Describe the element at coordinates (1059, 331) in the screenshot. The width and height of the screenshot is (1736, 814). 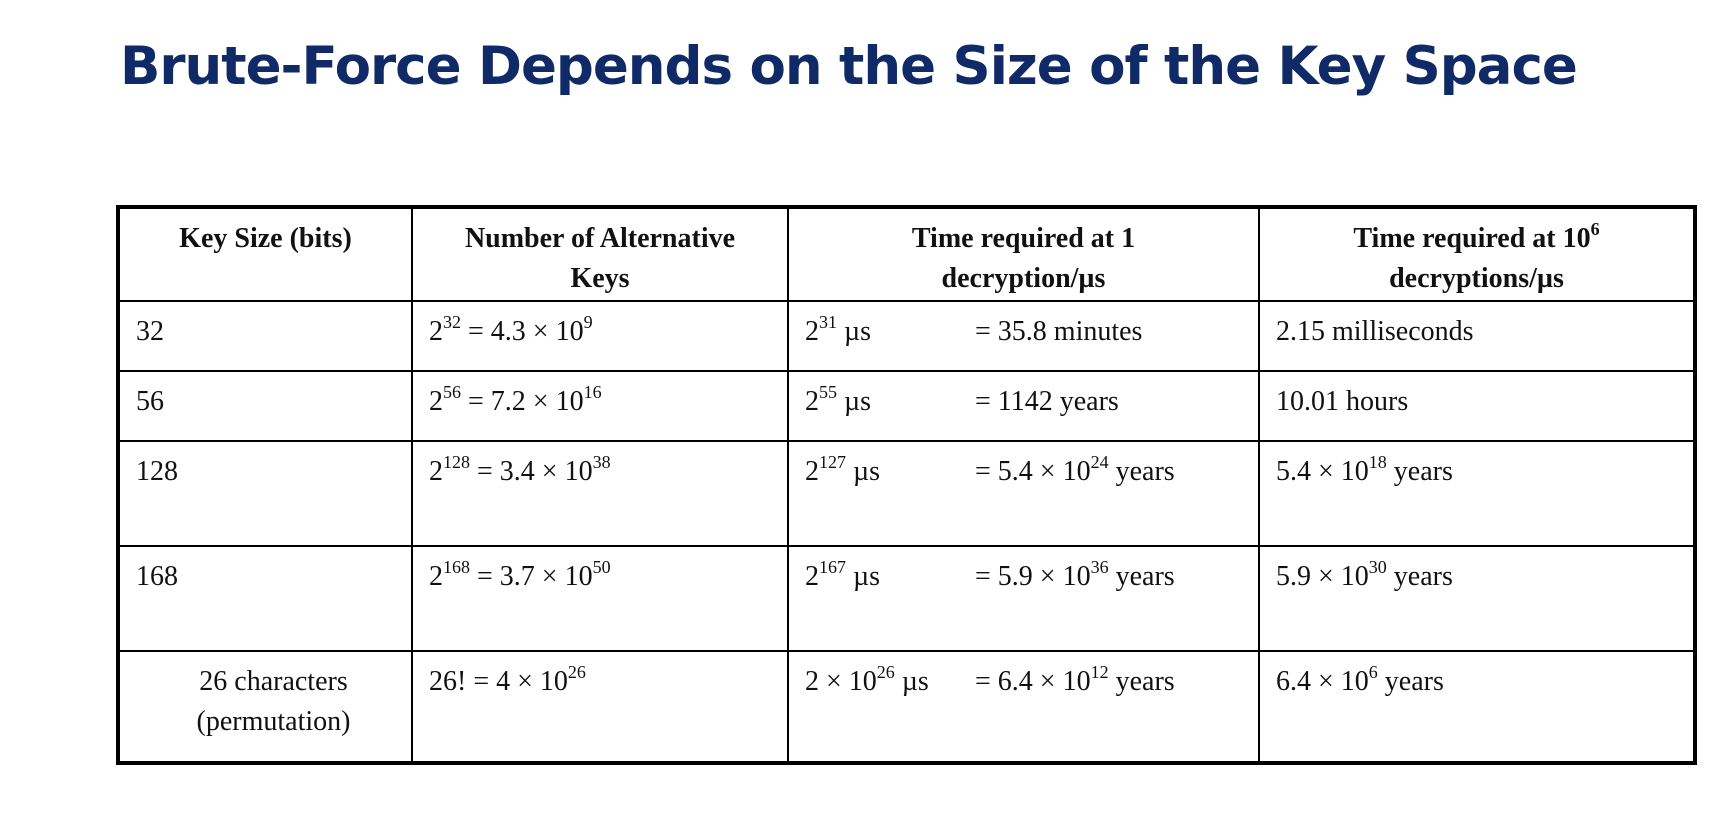
I see `time-1-result: = 35.8 minutes` at that location.